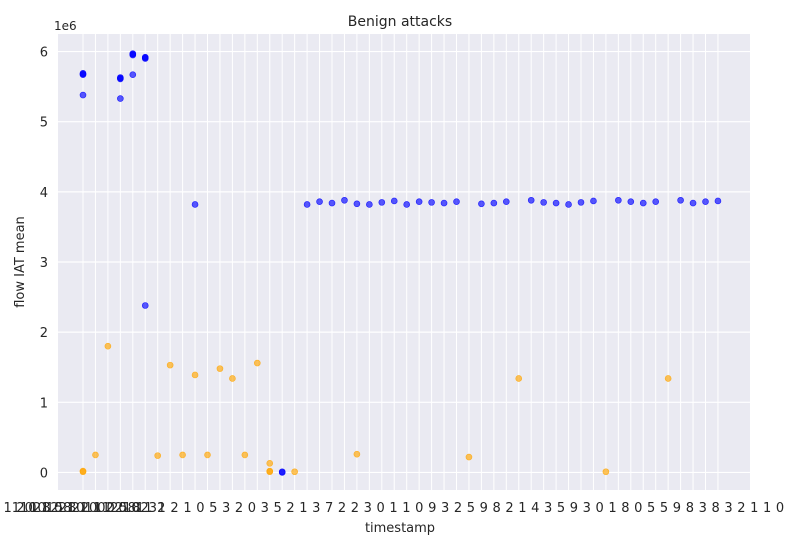  Describe the element at coordinates (45, 508) in the screenshot. I see `x-tick-label: 1010` at that location.